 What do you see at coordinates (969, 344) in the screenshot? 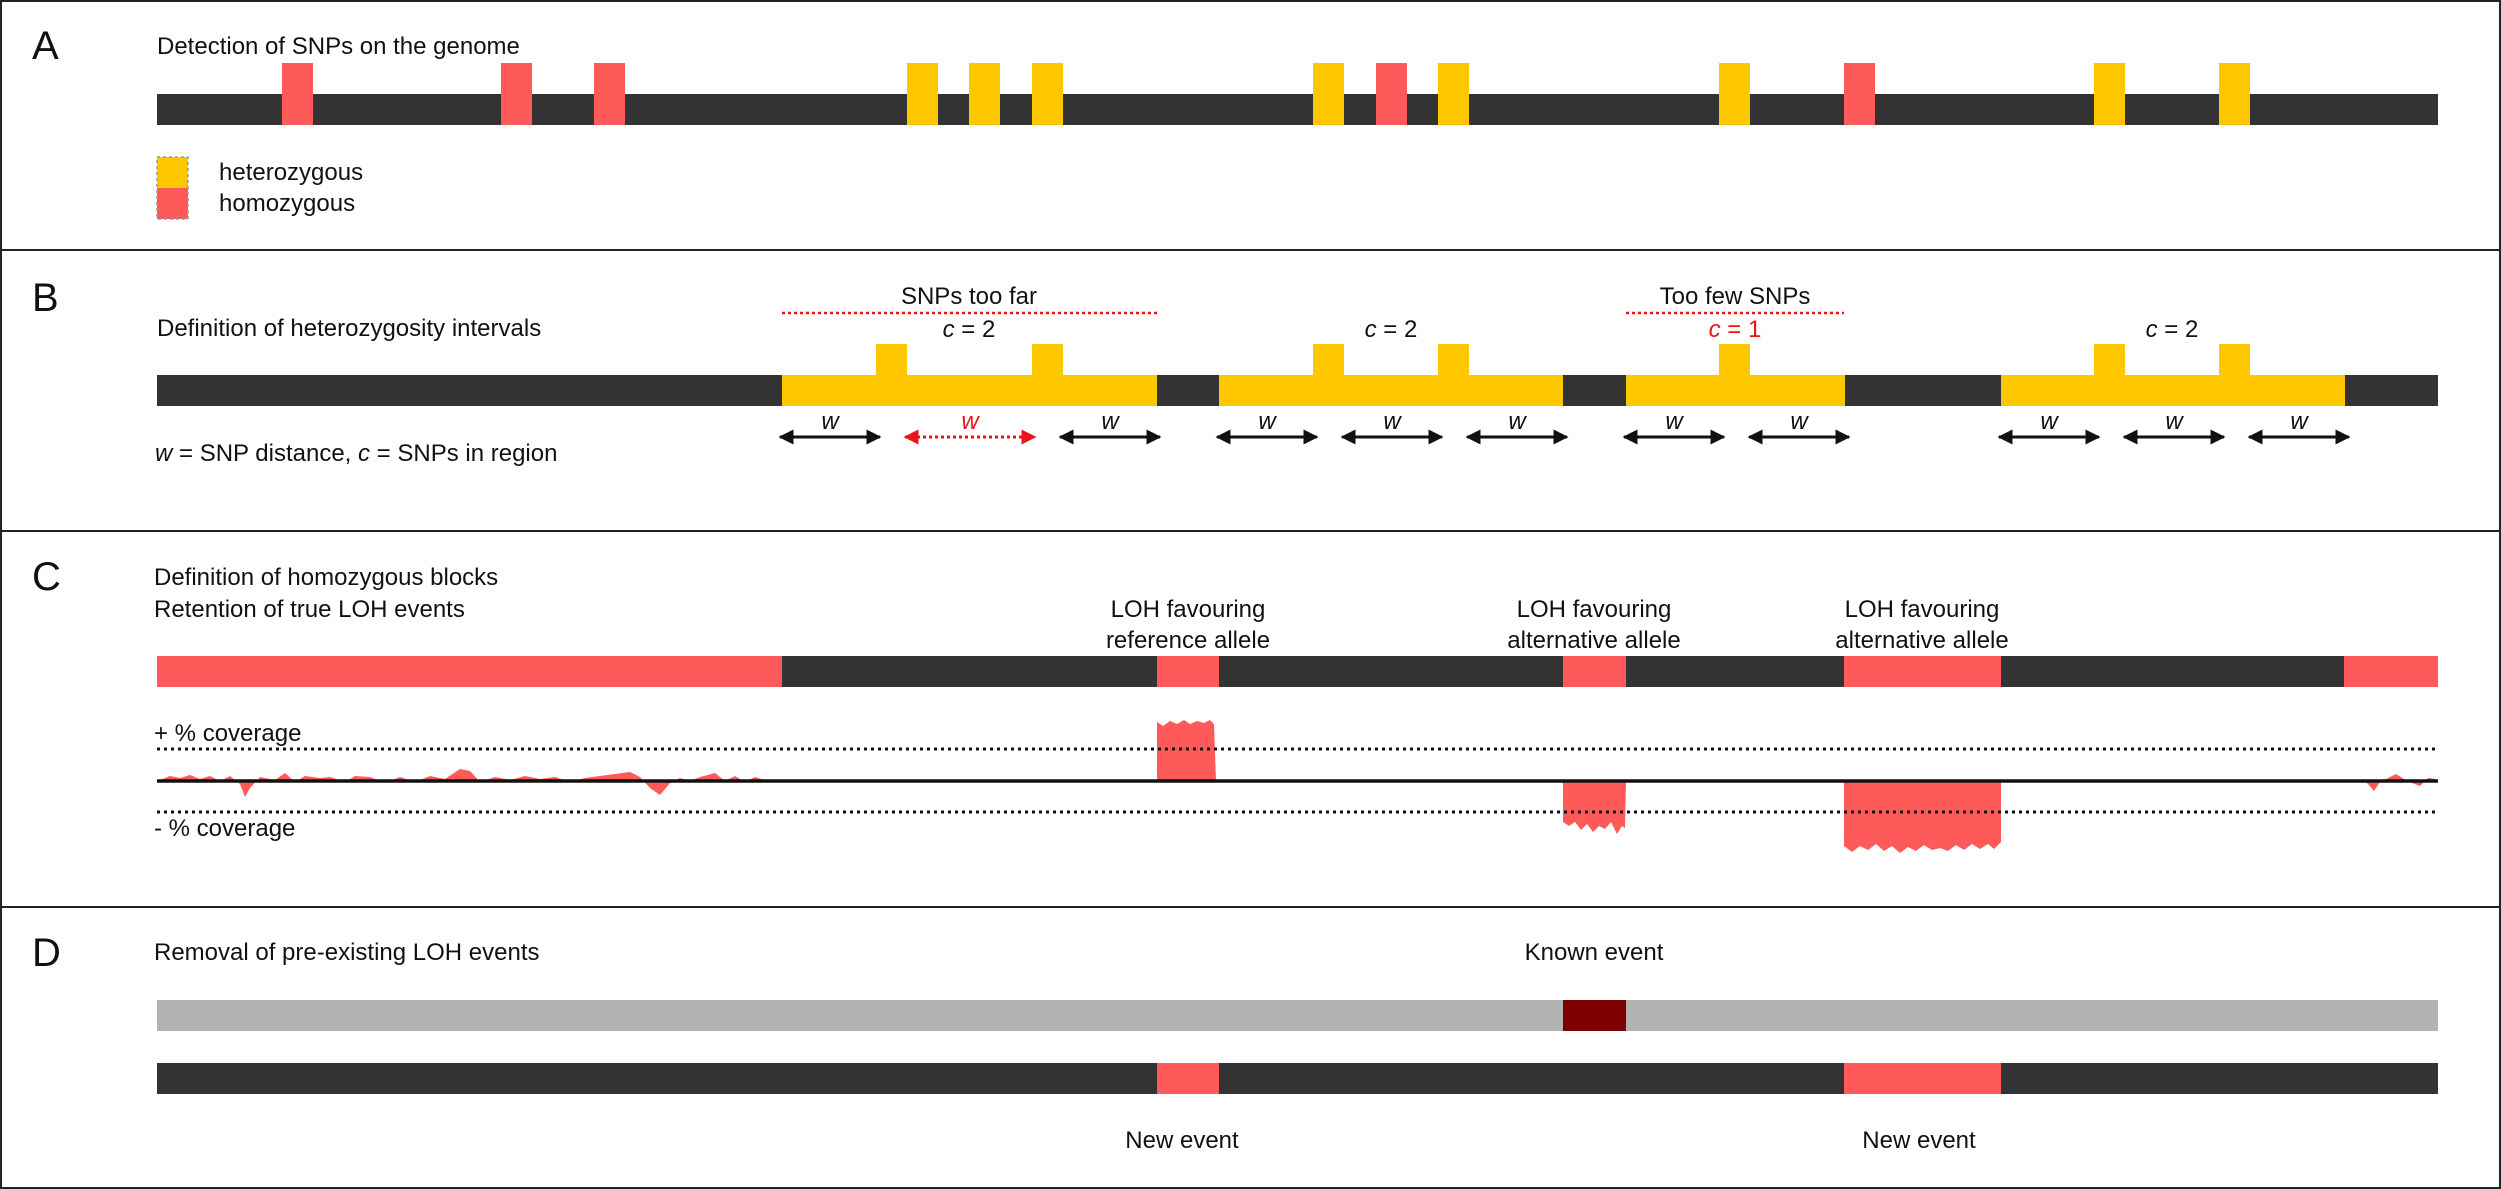
I see `interval-1: SNPs too far c = 2` at bounding box center [969, 344].